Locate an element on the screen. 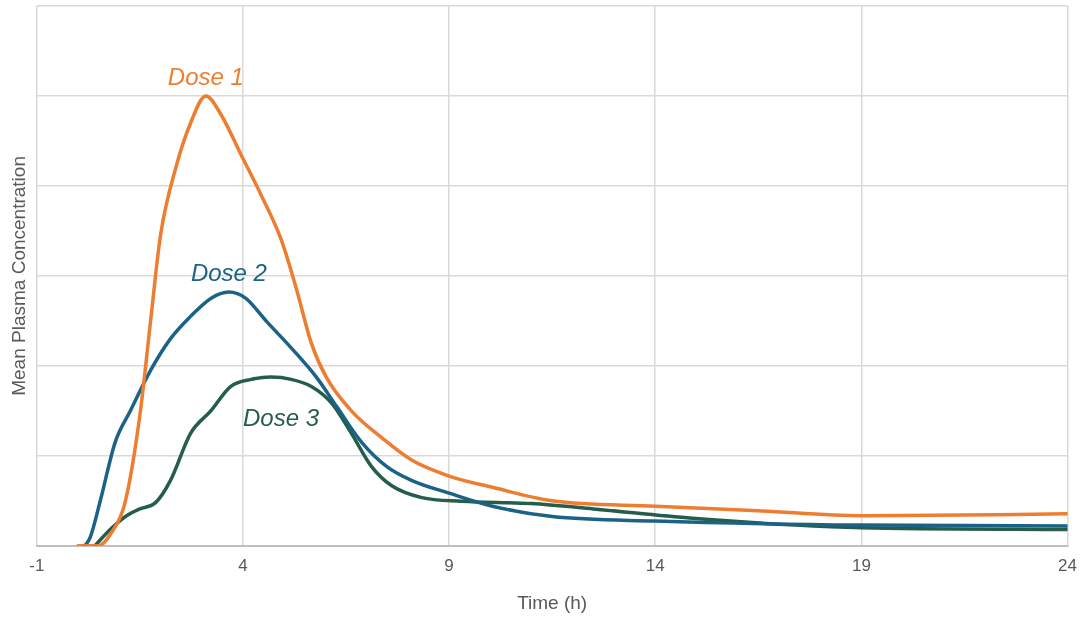 This screenshot has height=623, width=1087. series-label: Dose 3 is located at coordinates (281, 417).